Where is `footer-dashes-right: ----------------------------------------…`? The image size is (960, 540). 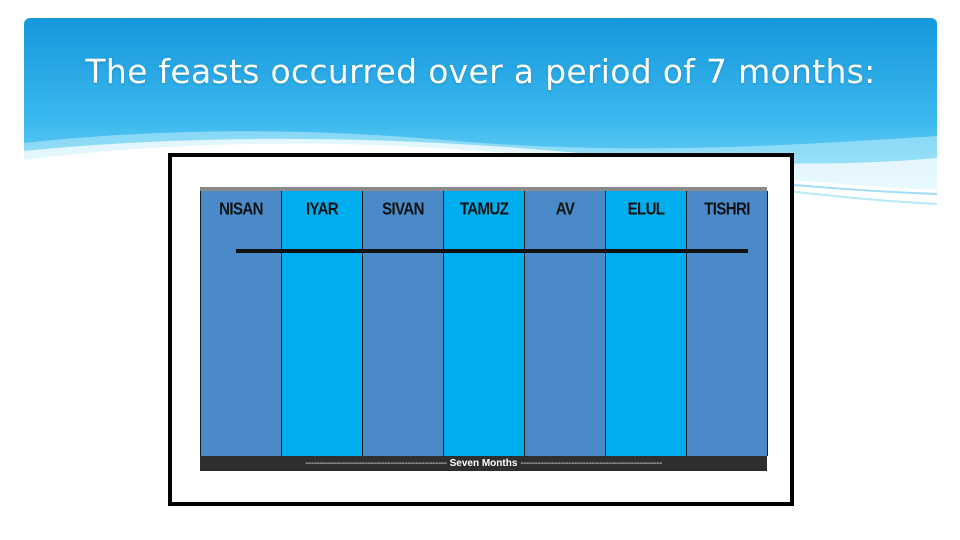
footer-dashes-right: ----------------------------------------… is located at coordinates (591, 463).